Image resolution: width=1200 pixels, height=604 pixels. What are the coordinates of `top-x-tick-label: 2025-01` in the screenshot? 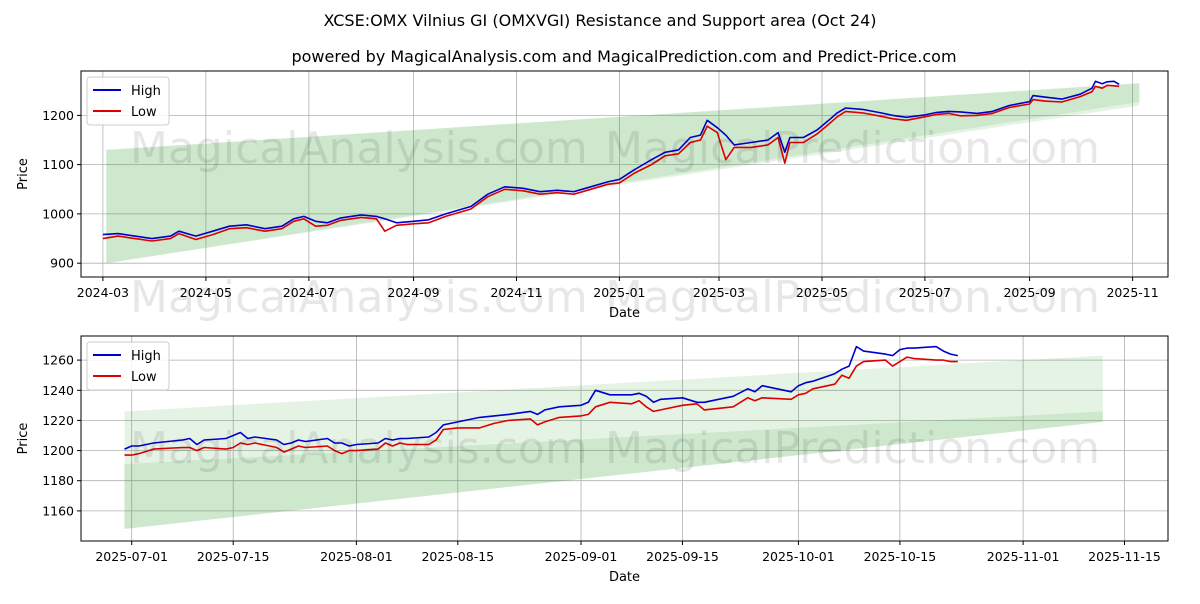 It's located at (619, 292).